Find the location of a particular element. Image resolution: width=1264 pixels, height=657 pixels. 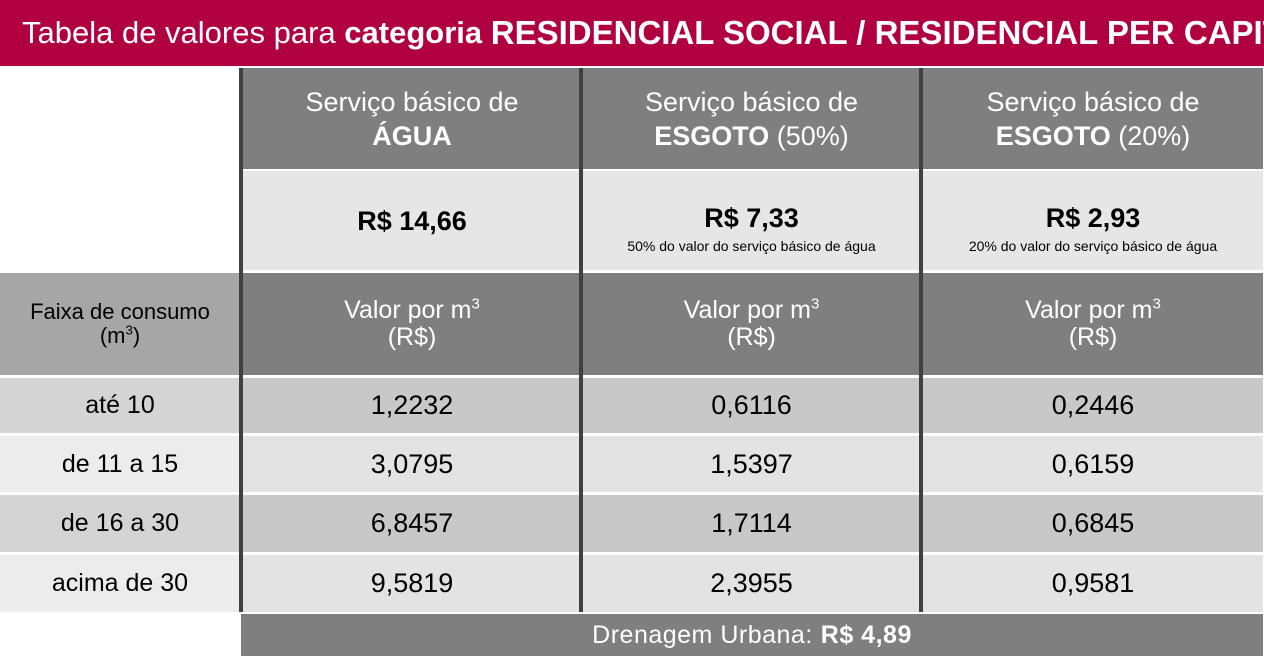

value-header-esgoto-20: Valor por m3 (R$) is located at coordinates (1093, 324).